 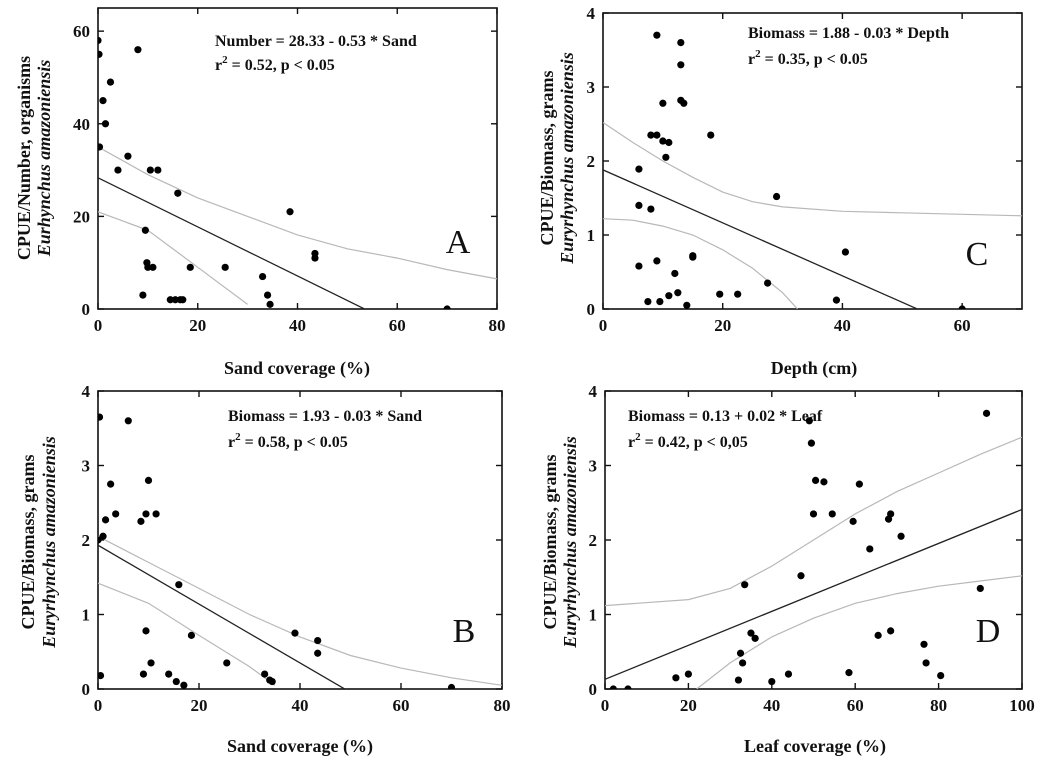 I want to click on panel-letter: B, so click(x=464, y=631).